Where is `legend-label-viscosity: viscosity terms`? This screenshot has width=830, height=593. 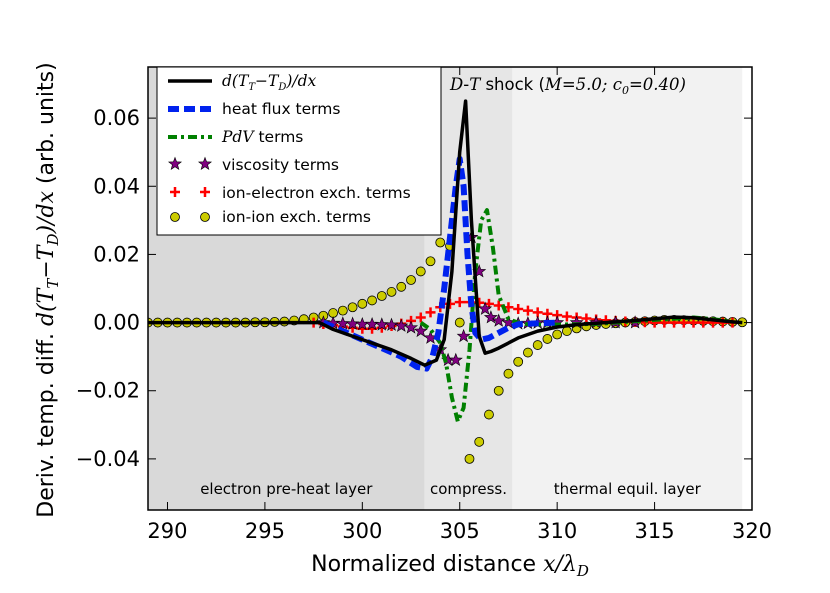
legend-label-viscosity: viscosity terms is located at coordinates (280, 165).